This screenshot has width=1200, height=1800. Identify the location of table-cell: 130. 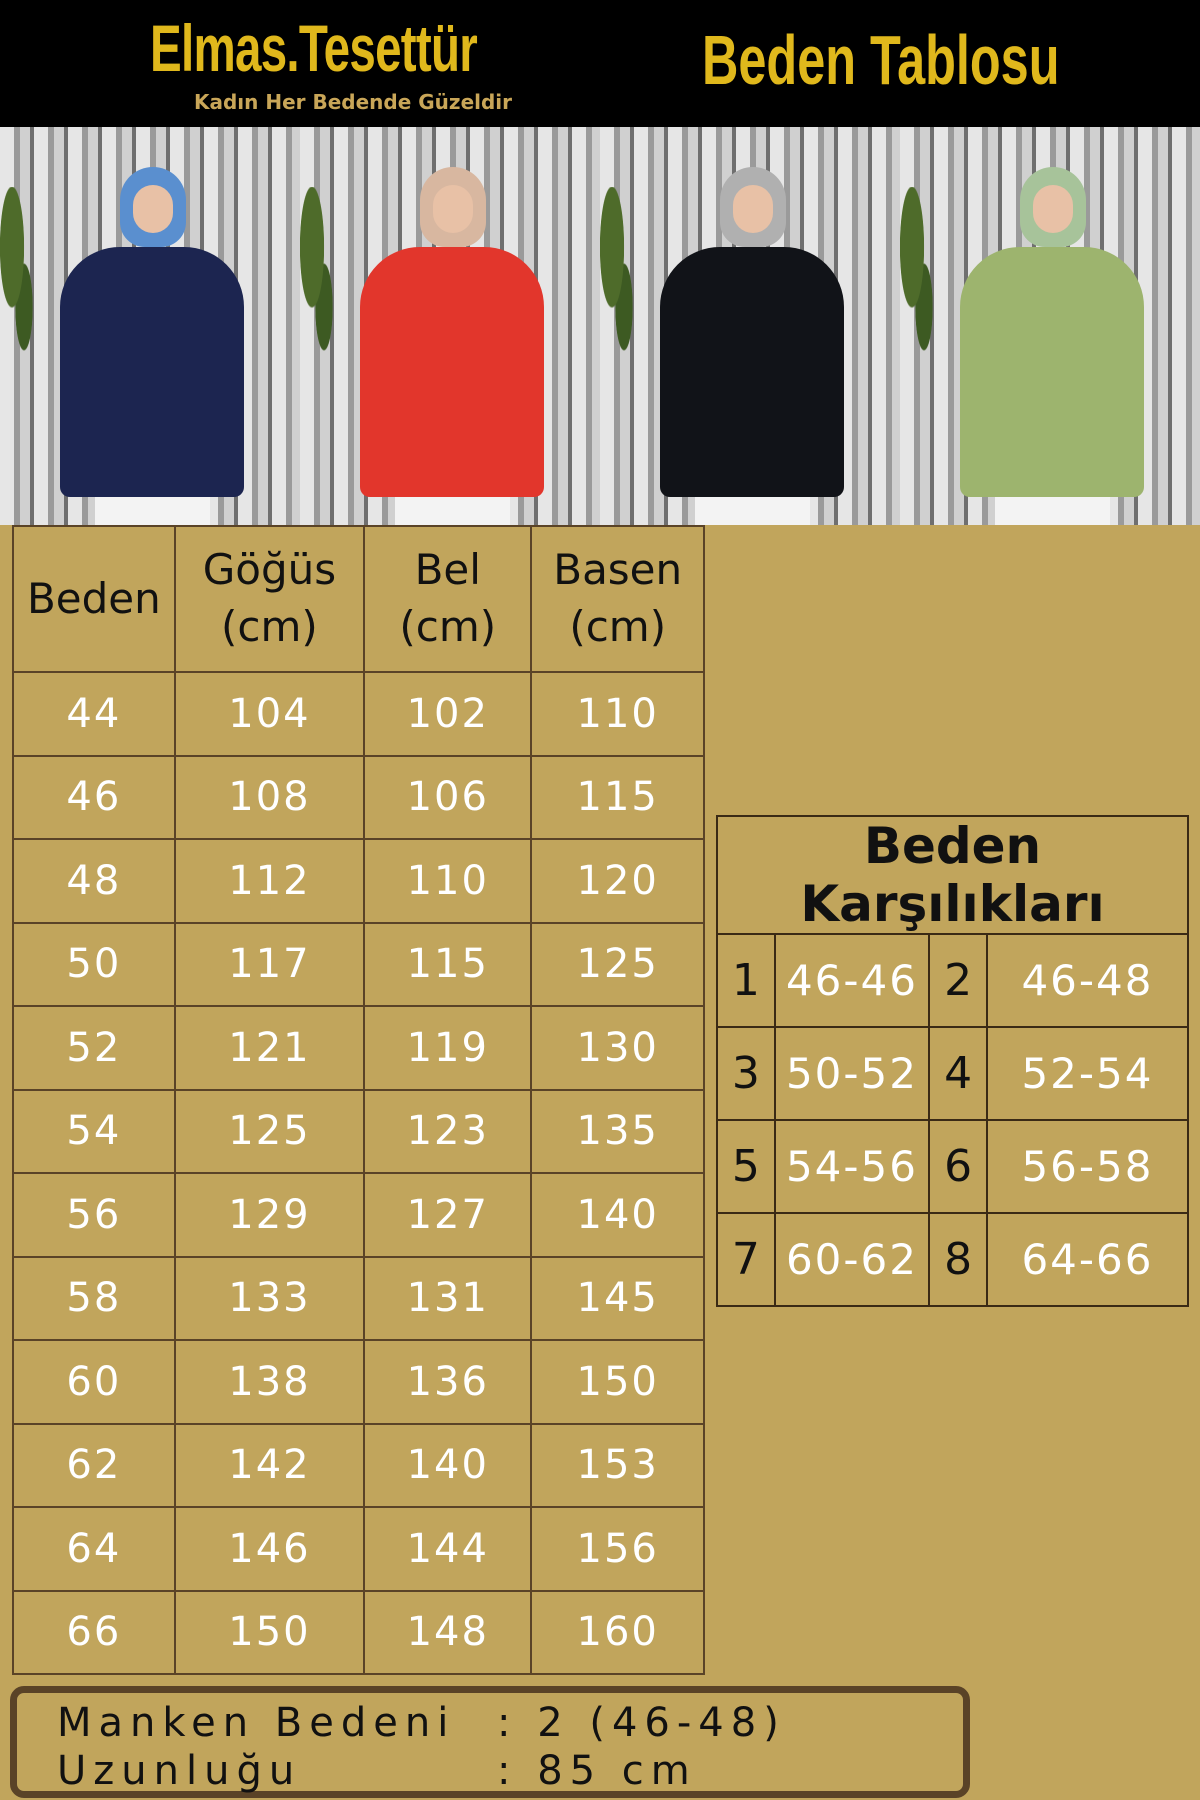
(617, 1048).